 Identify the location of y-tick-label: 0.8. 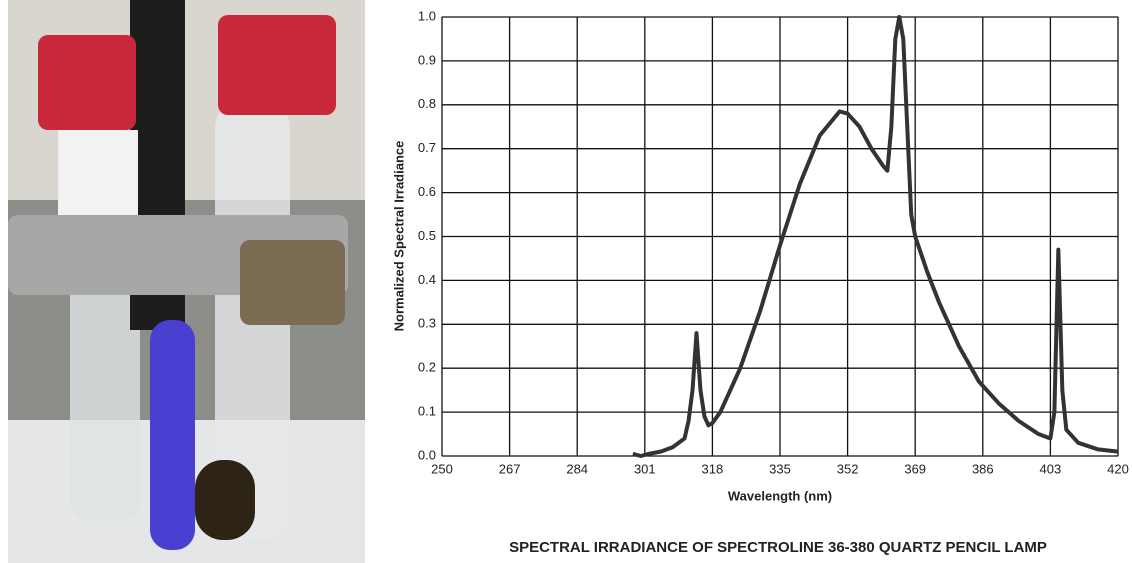
(427, 103).